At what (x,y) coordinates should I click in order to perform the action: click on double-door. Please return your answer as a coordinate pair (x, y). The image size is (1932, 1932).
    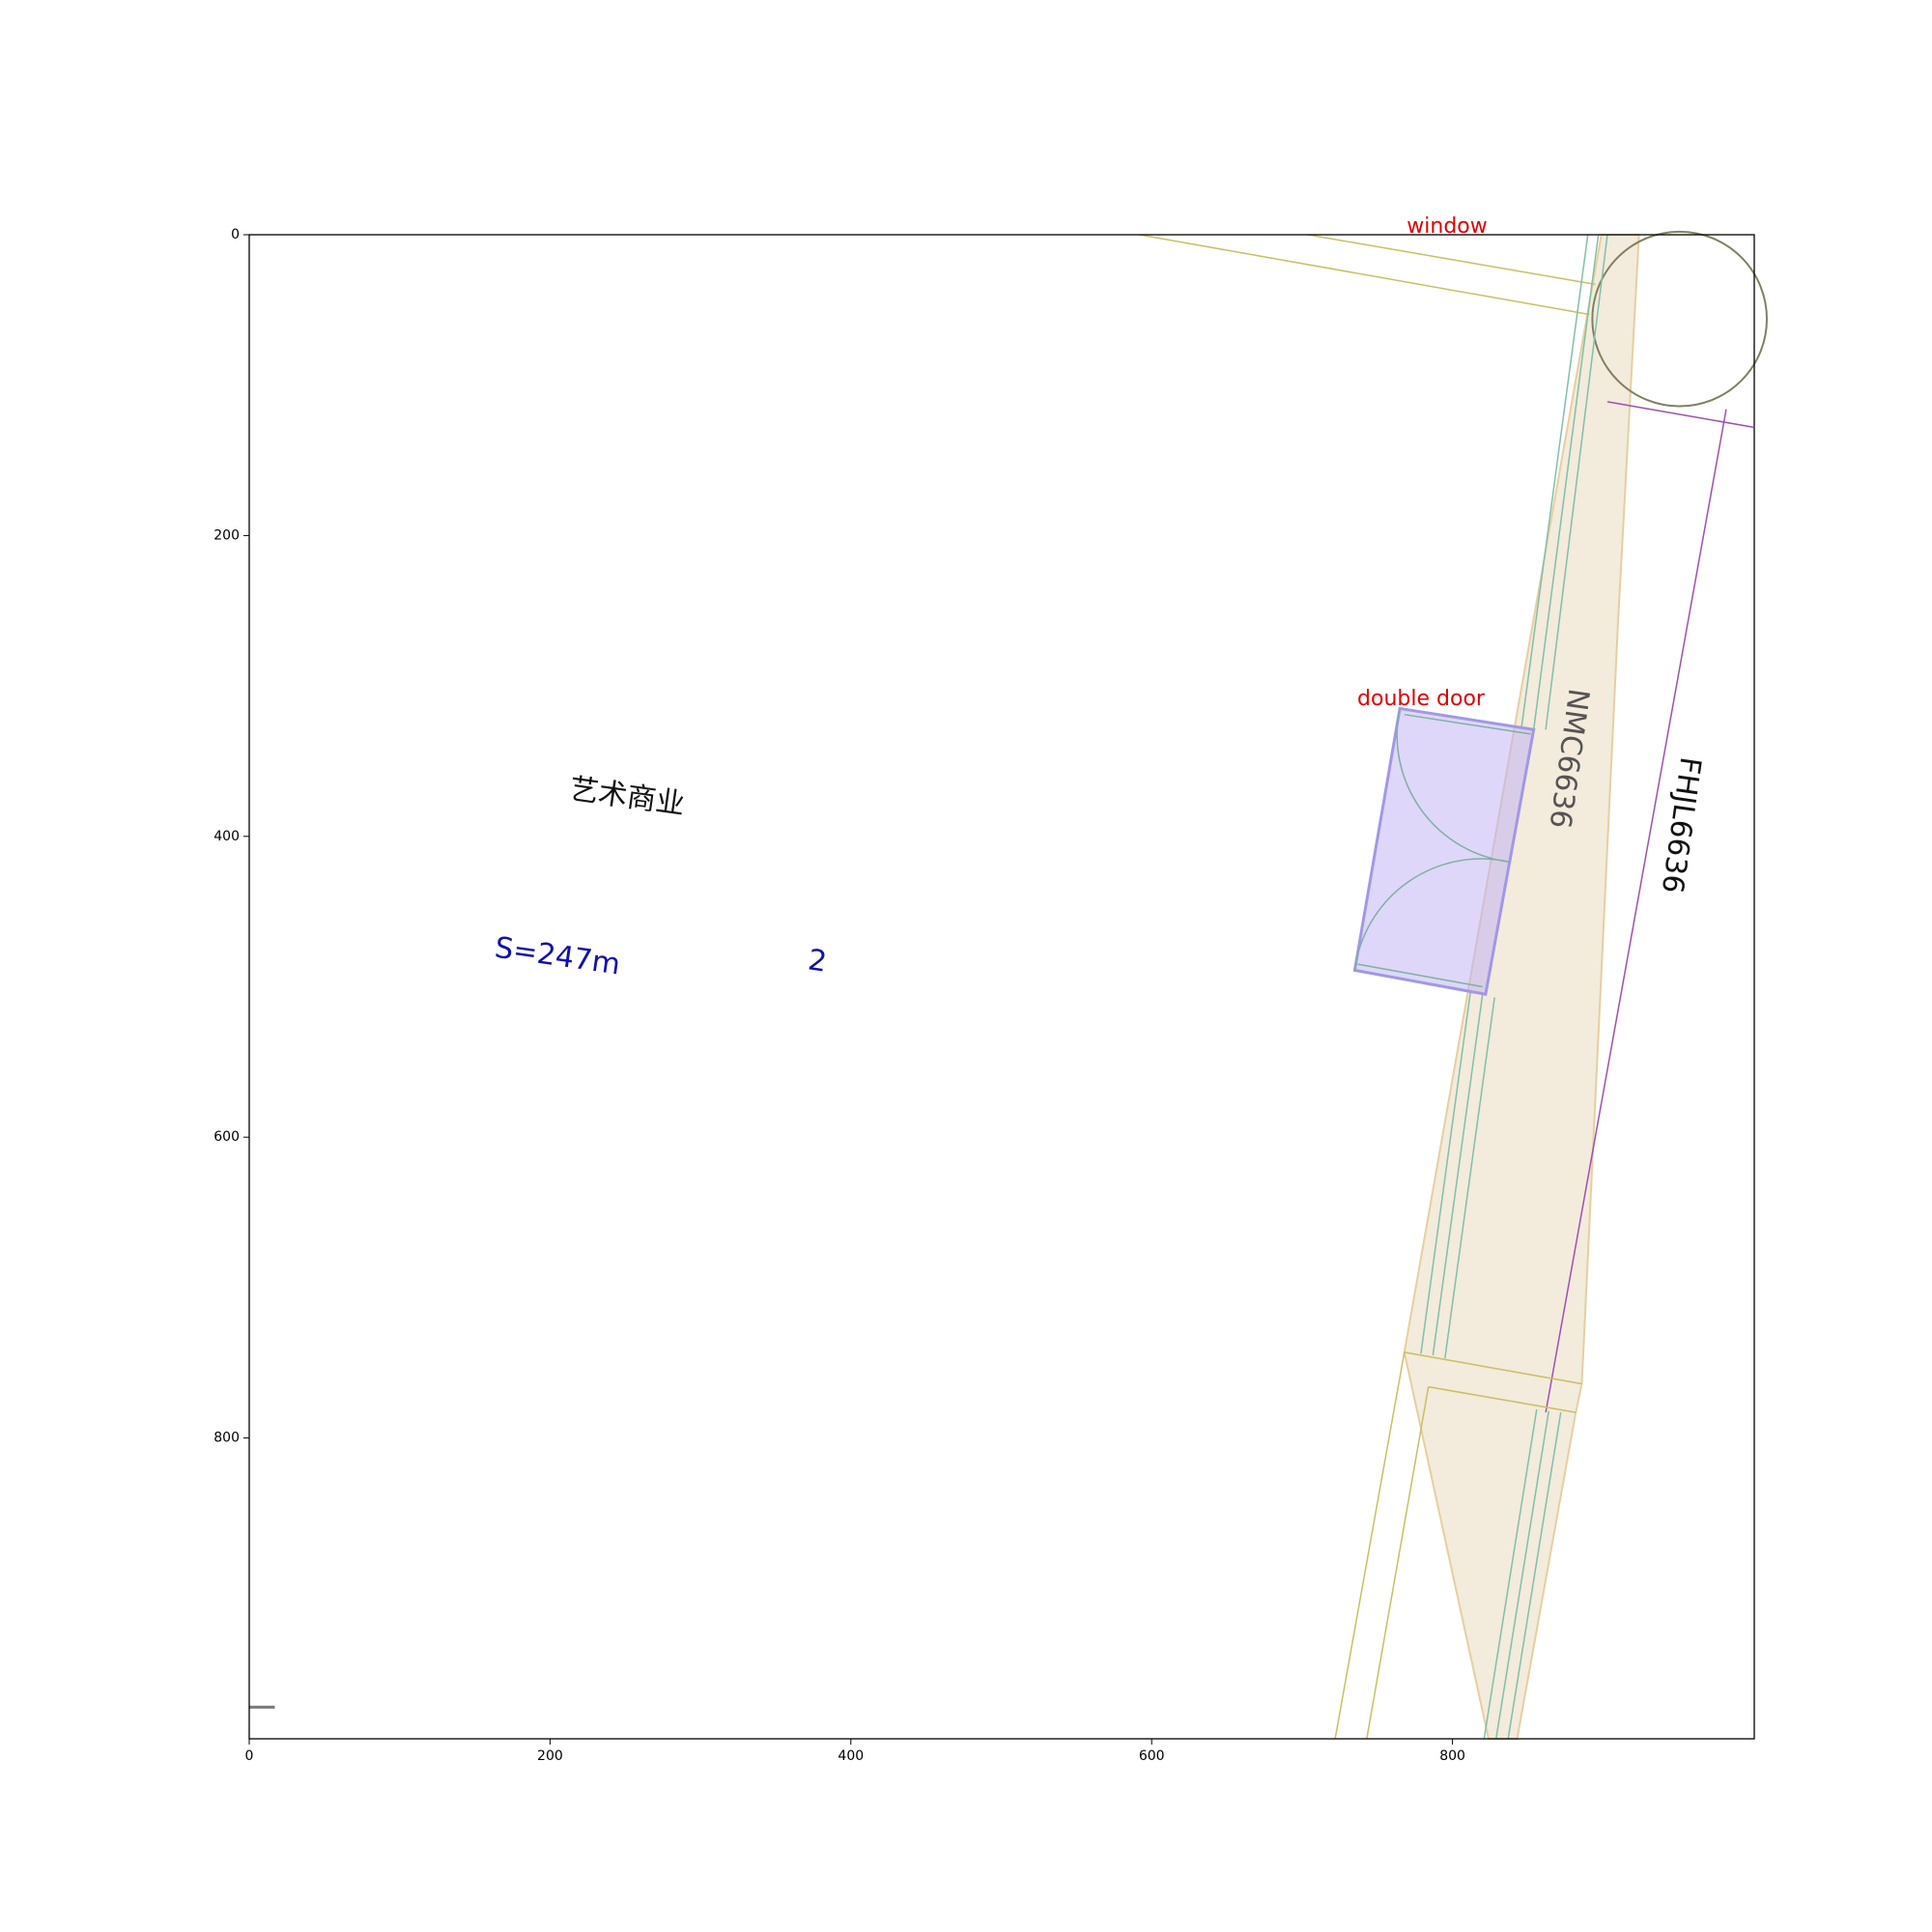
    Looking at the image, I should click on (1443, 851).